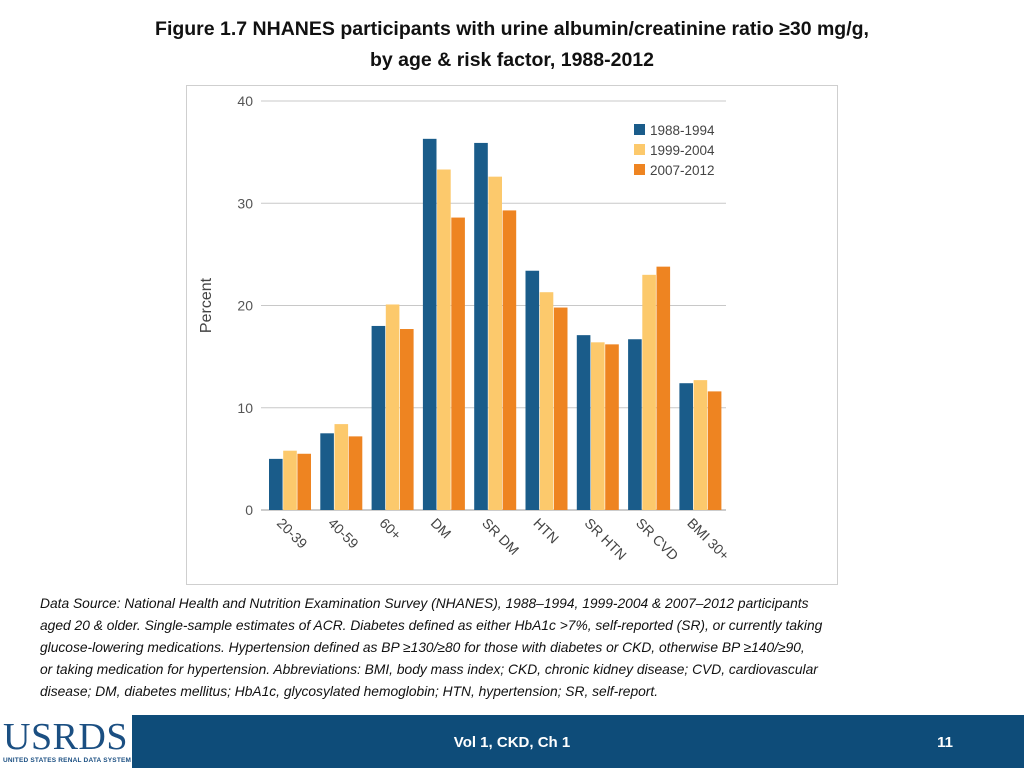 The image size is (1024, 768). Describe the element at coordinates (441, 528) in the screenshot. I see `x-tick-label: DM` at that location.